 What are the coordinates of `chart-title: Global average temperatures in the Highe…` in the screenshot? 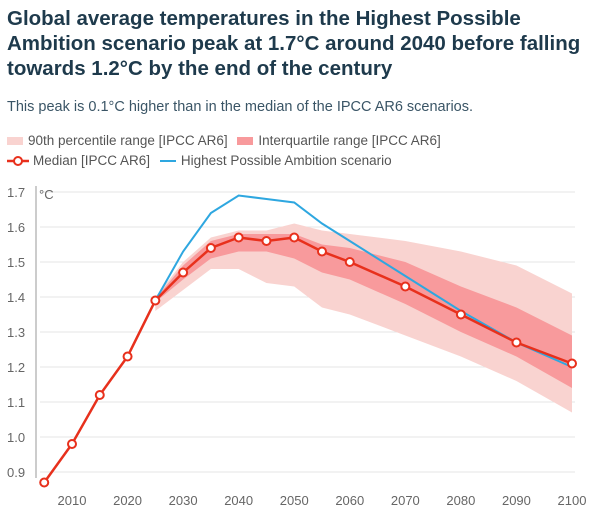 It's located at (294, 43).